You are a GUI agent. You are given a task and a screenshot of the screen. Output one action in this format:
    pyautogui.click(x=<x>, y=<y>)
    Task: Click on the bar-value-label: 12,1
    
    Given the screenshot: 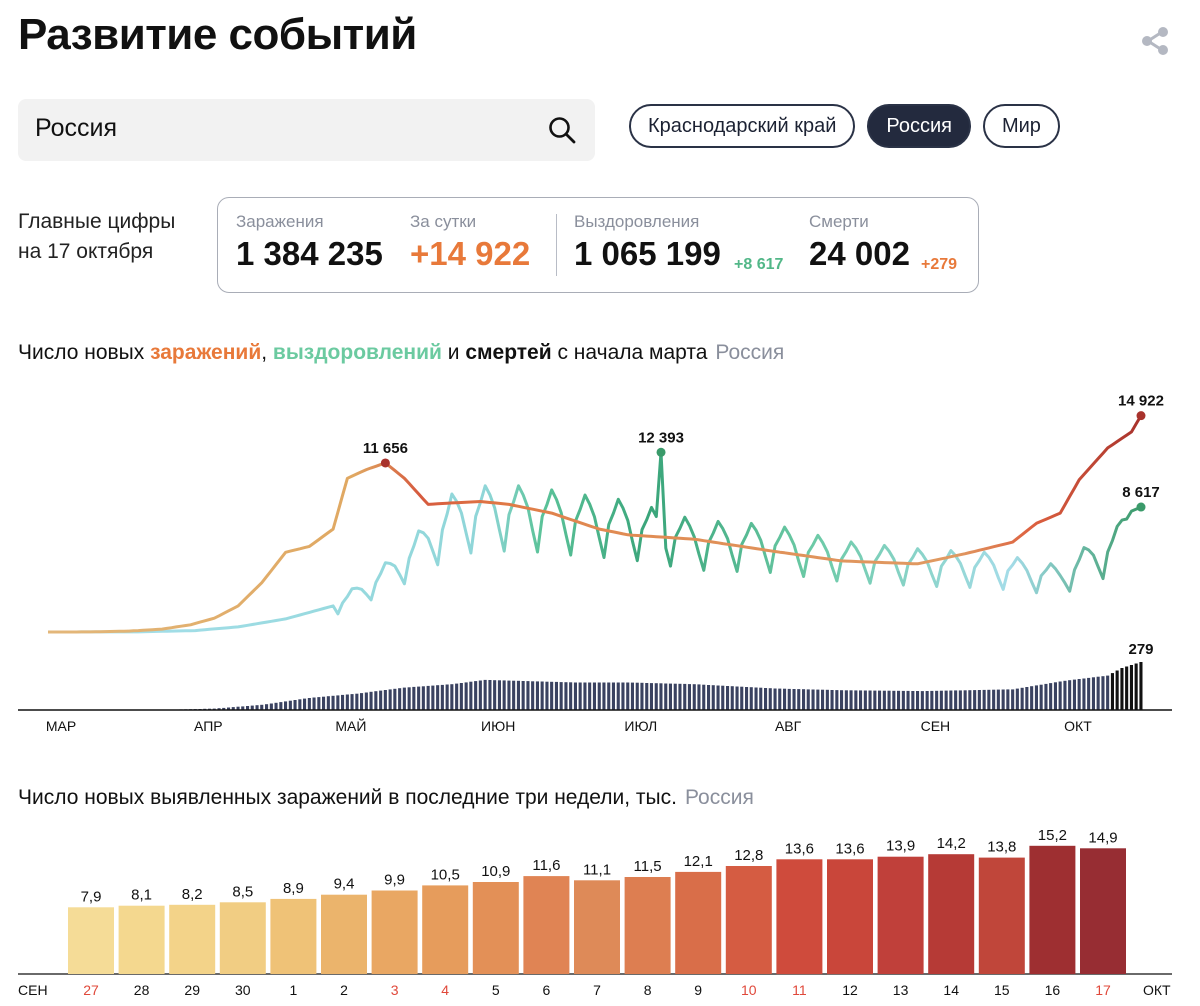 What is the action you would take?
    pyautogui.click(x=698, y=861)
    